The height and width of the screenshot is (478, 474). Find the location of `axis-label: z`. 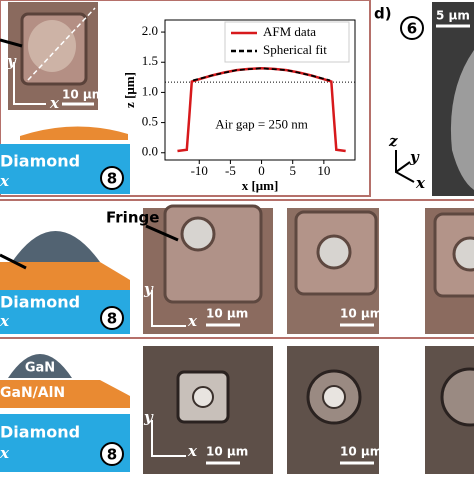

axis-label: z is located at coordinates (393, 141).